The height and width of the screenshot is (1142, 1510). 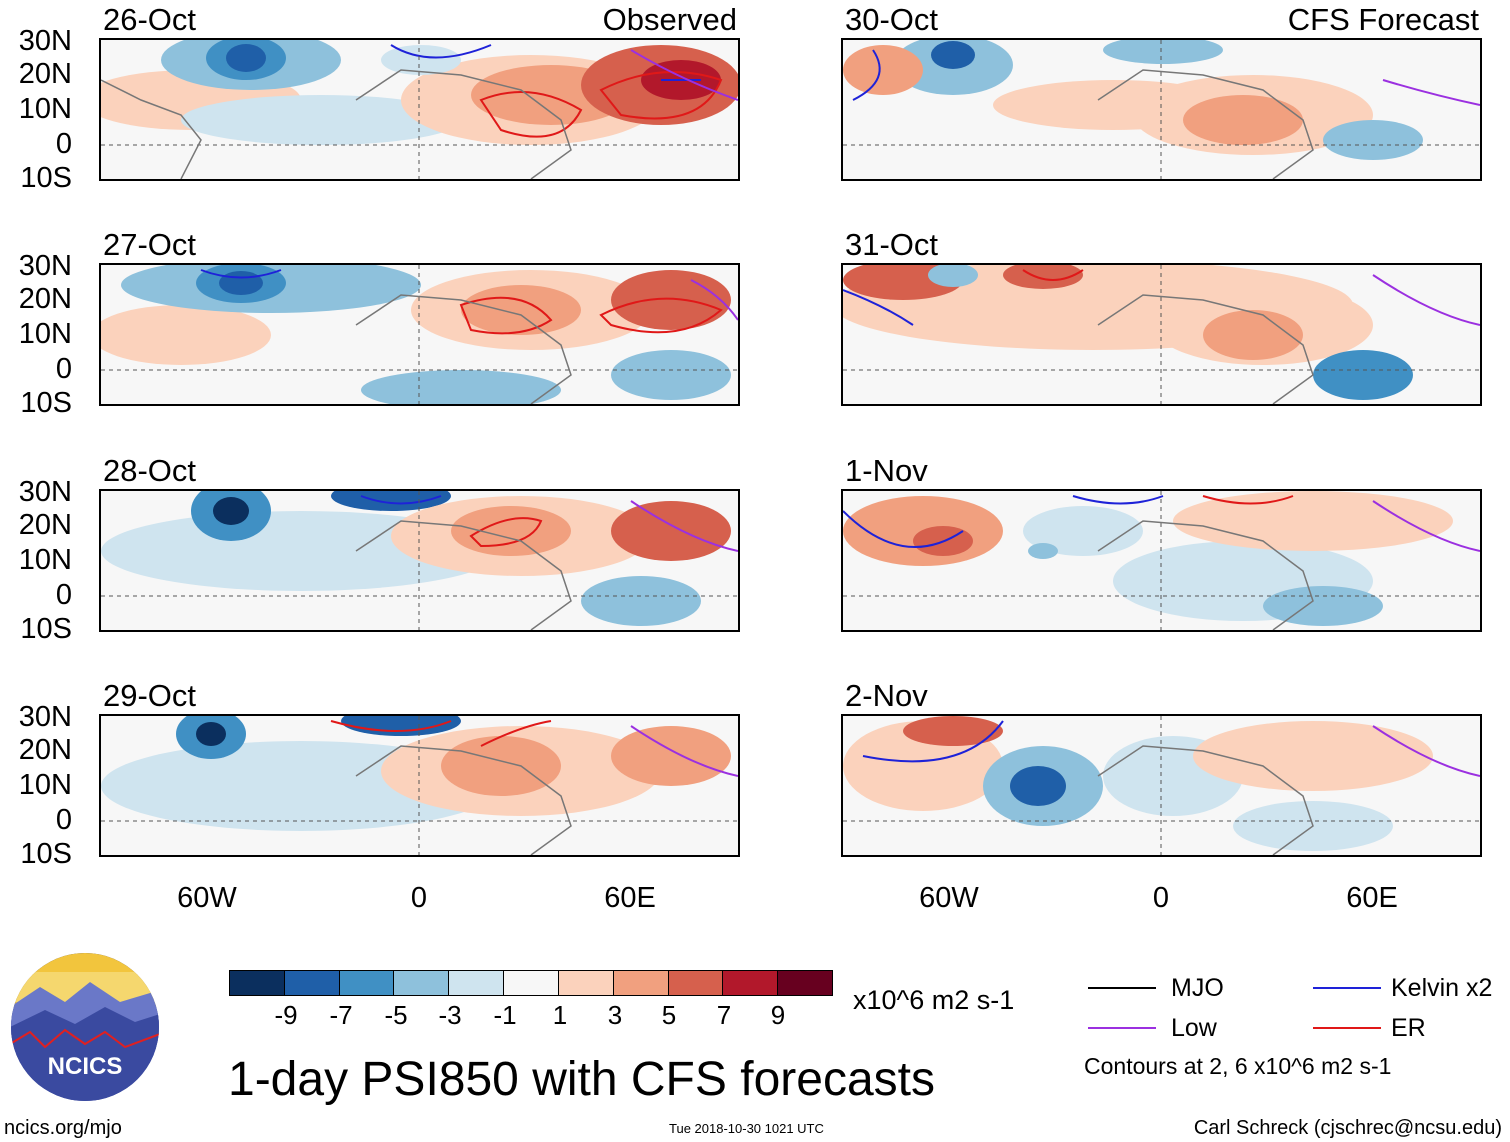 I want to click on panel-date: 30-Oct, so click(x=892, y=19).